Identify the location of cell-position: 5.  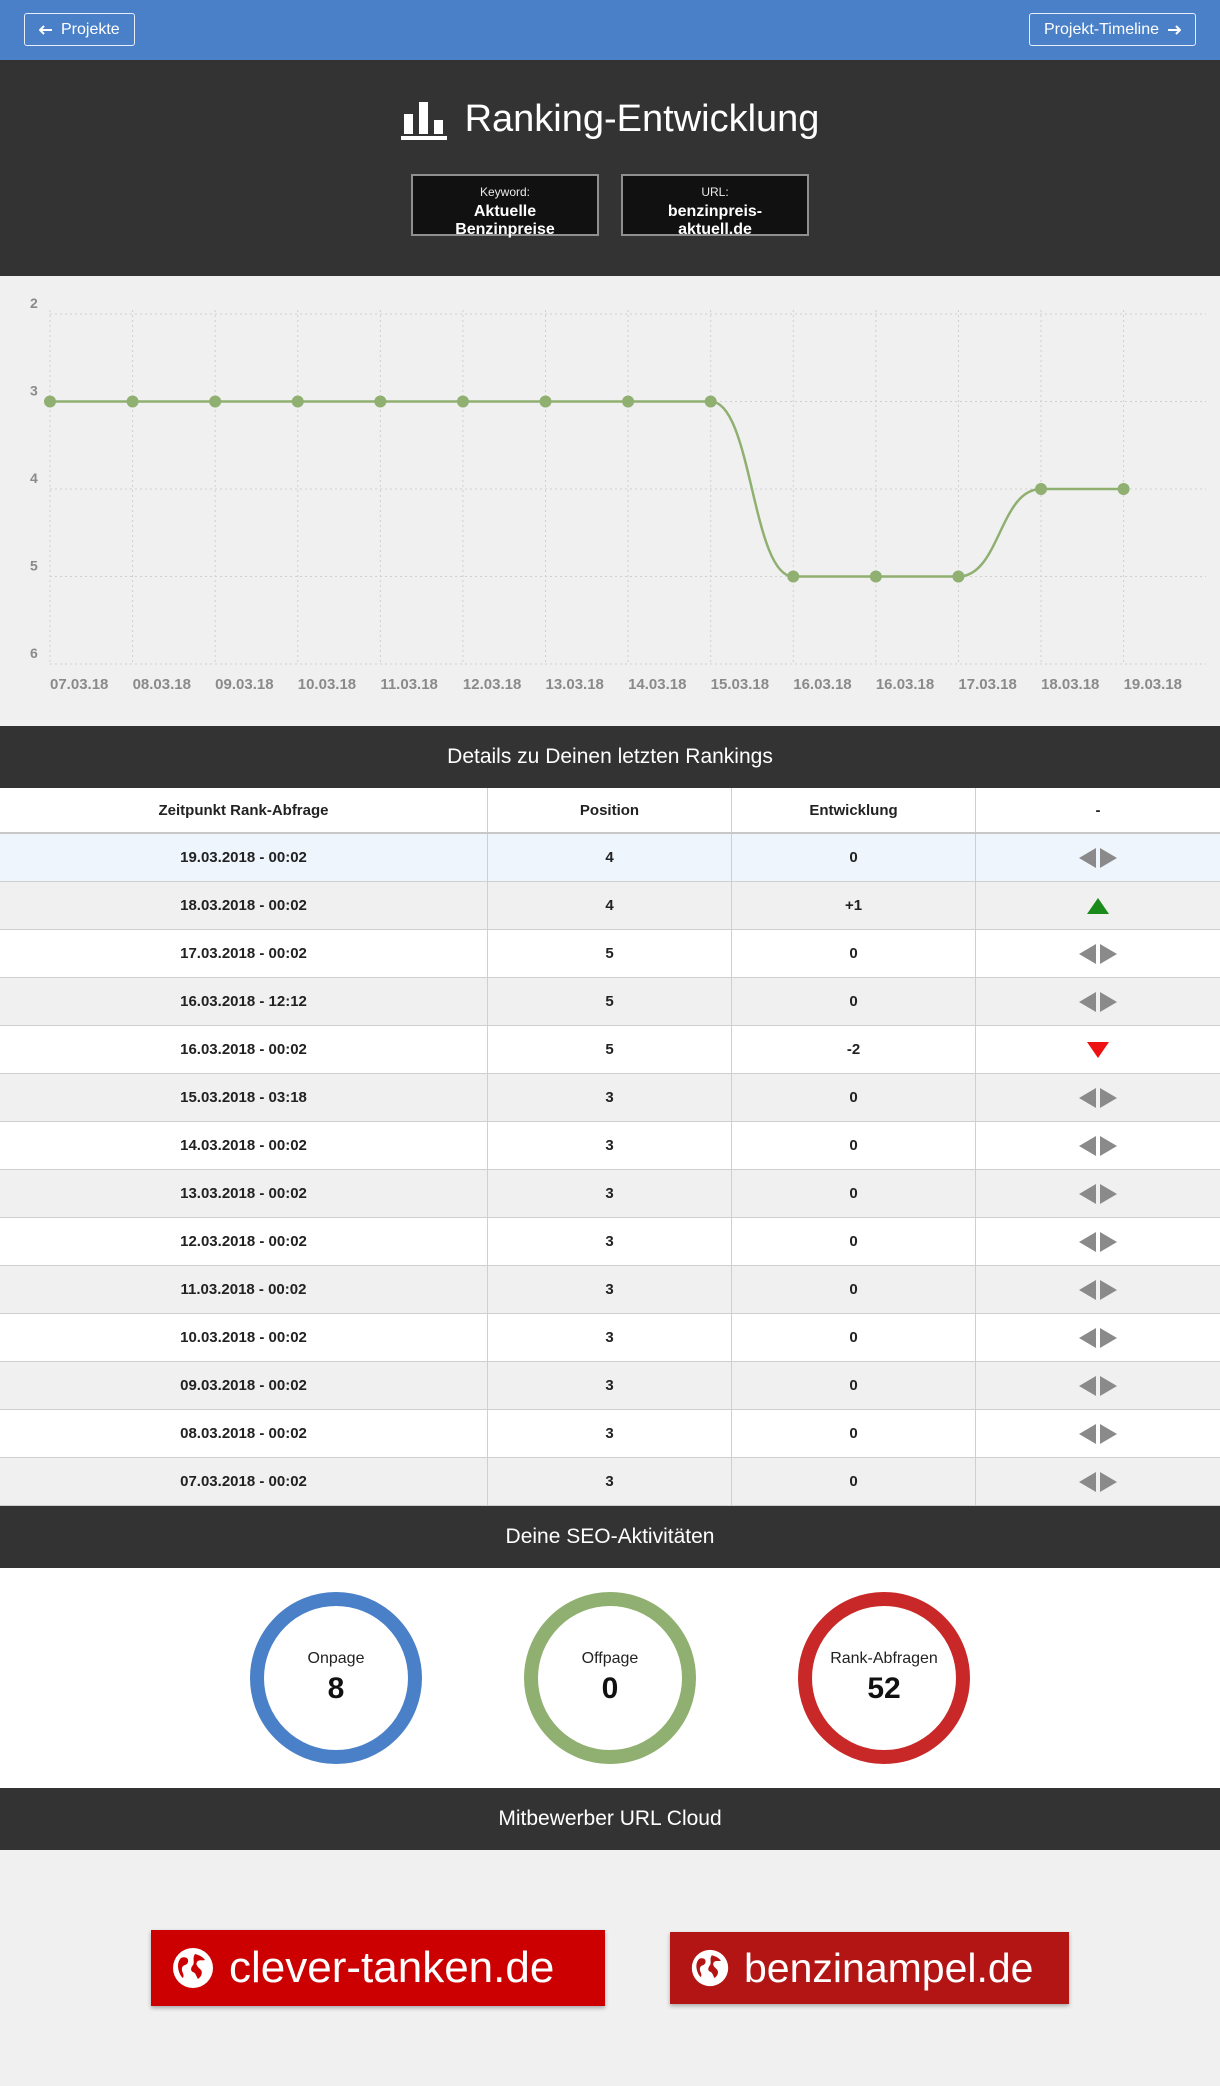
(610, 1049).